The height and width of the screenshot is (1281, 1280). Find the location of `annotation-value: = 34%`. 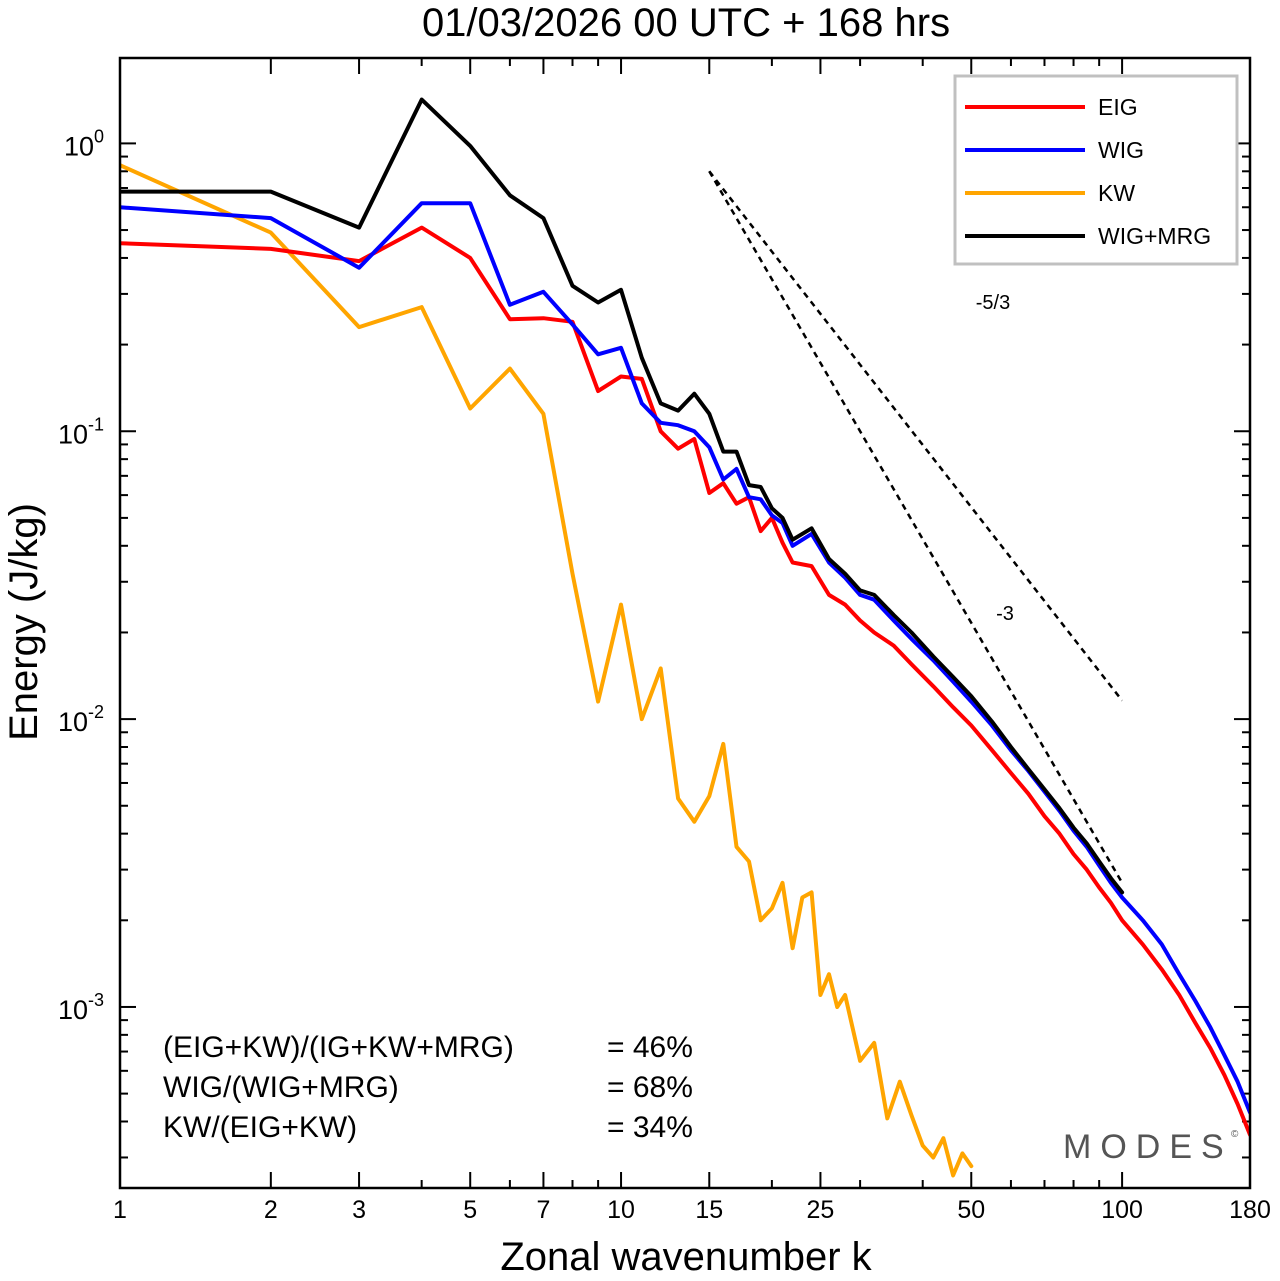

annotation-value: = 34% is located at coordinates (650, 1127).